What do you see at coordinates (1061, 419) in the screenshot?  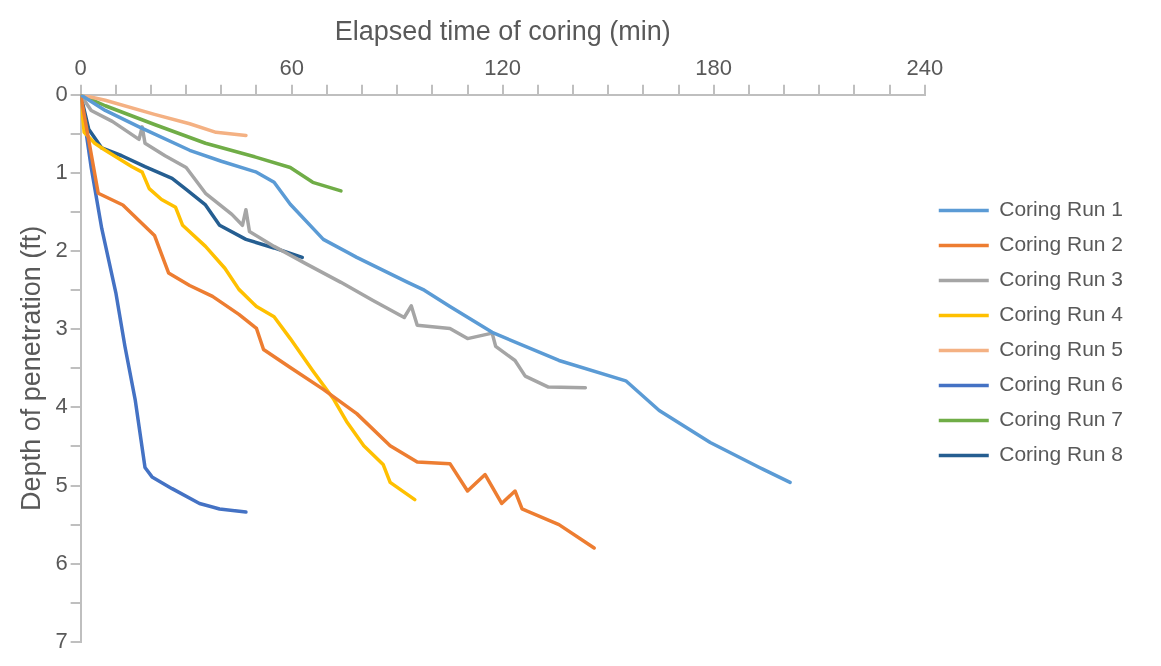 I see `legend-label: Coring Run 7` at bounding box center [1061, 419].